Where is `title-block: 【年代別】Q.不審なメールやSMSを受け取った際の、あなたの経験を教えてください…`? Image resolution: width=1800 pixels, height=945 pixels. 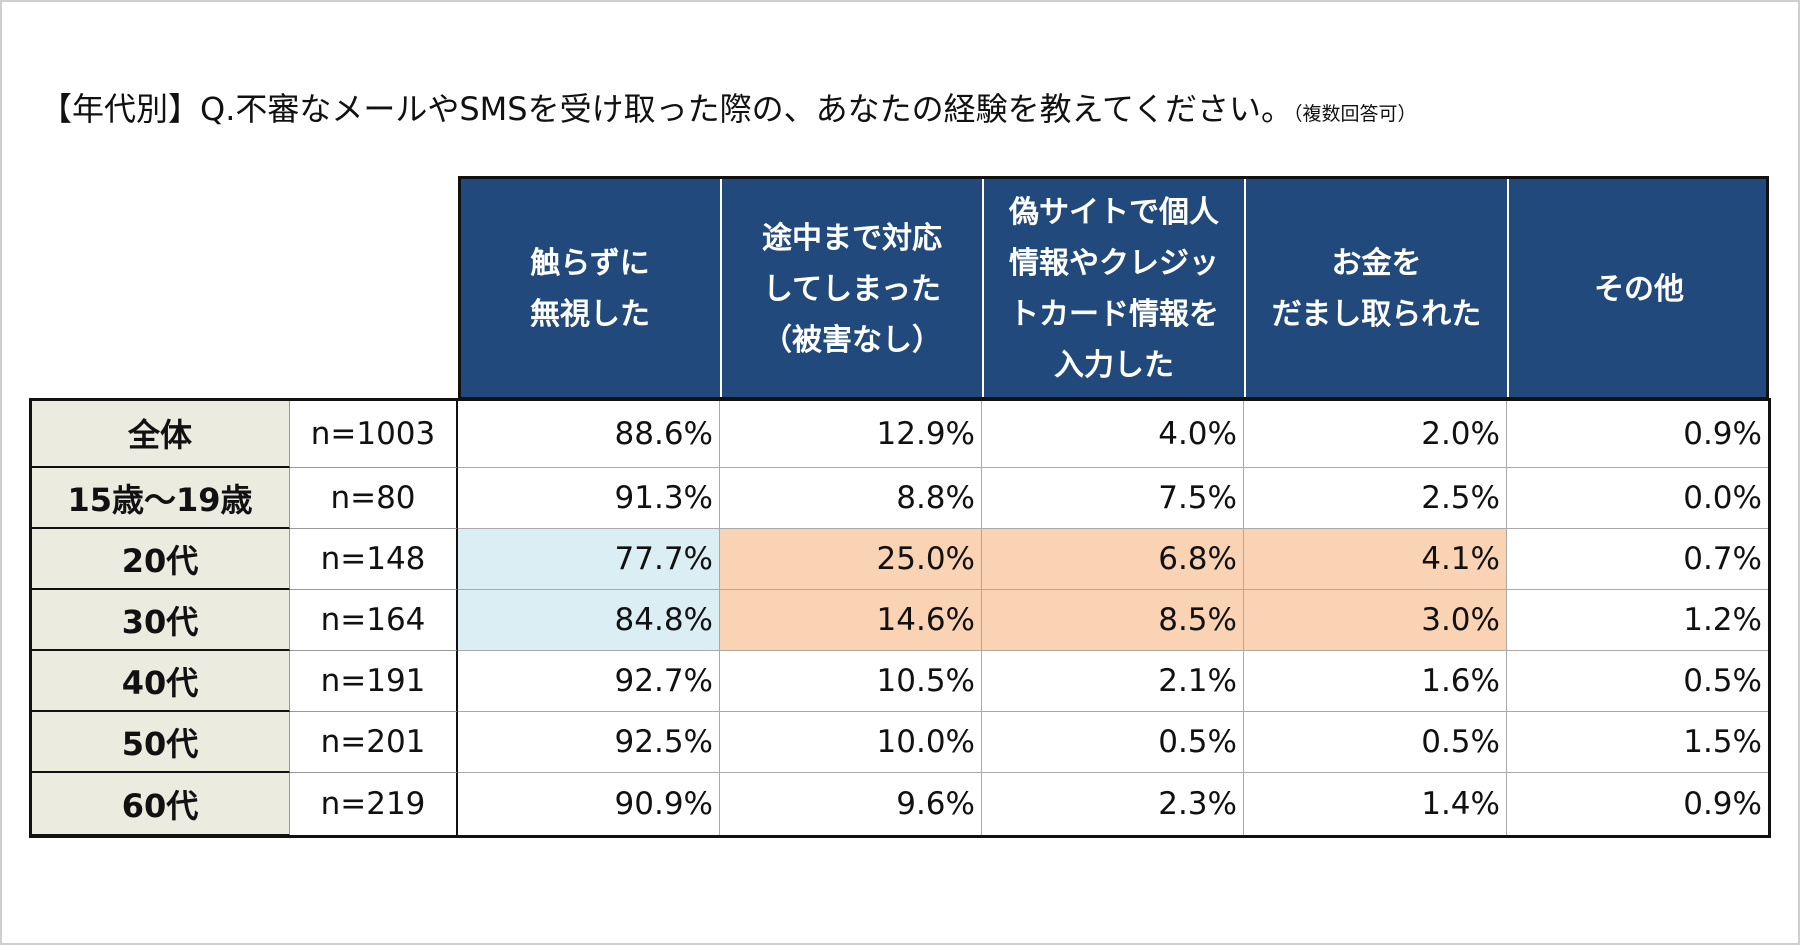 title-block: 【年代別】Q.不審なメールやSMSを受け取った際の、あなたの経験を教えてください… is located at coordinates (728, 107).